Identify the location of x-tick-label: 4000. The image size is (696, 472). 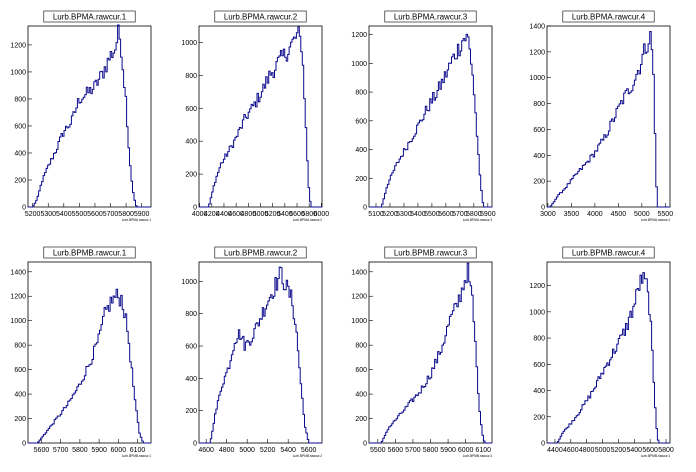
(595, 214).